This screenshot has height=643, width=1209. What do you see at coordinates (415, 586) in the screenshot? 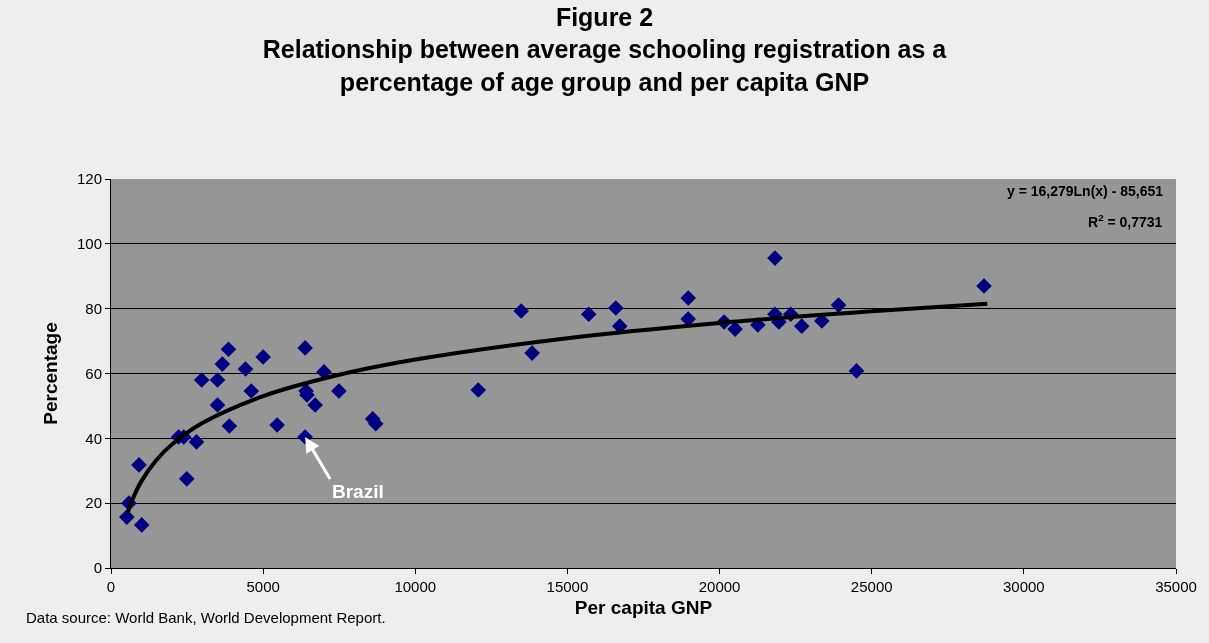
I see `x-tick-label: 10000` at bounding box center [415, 586].